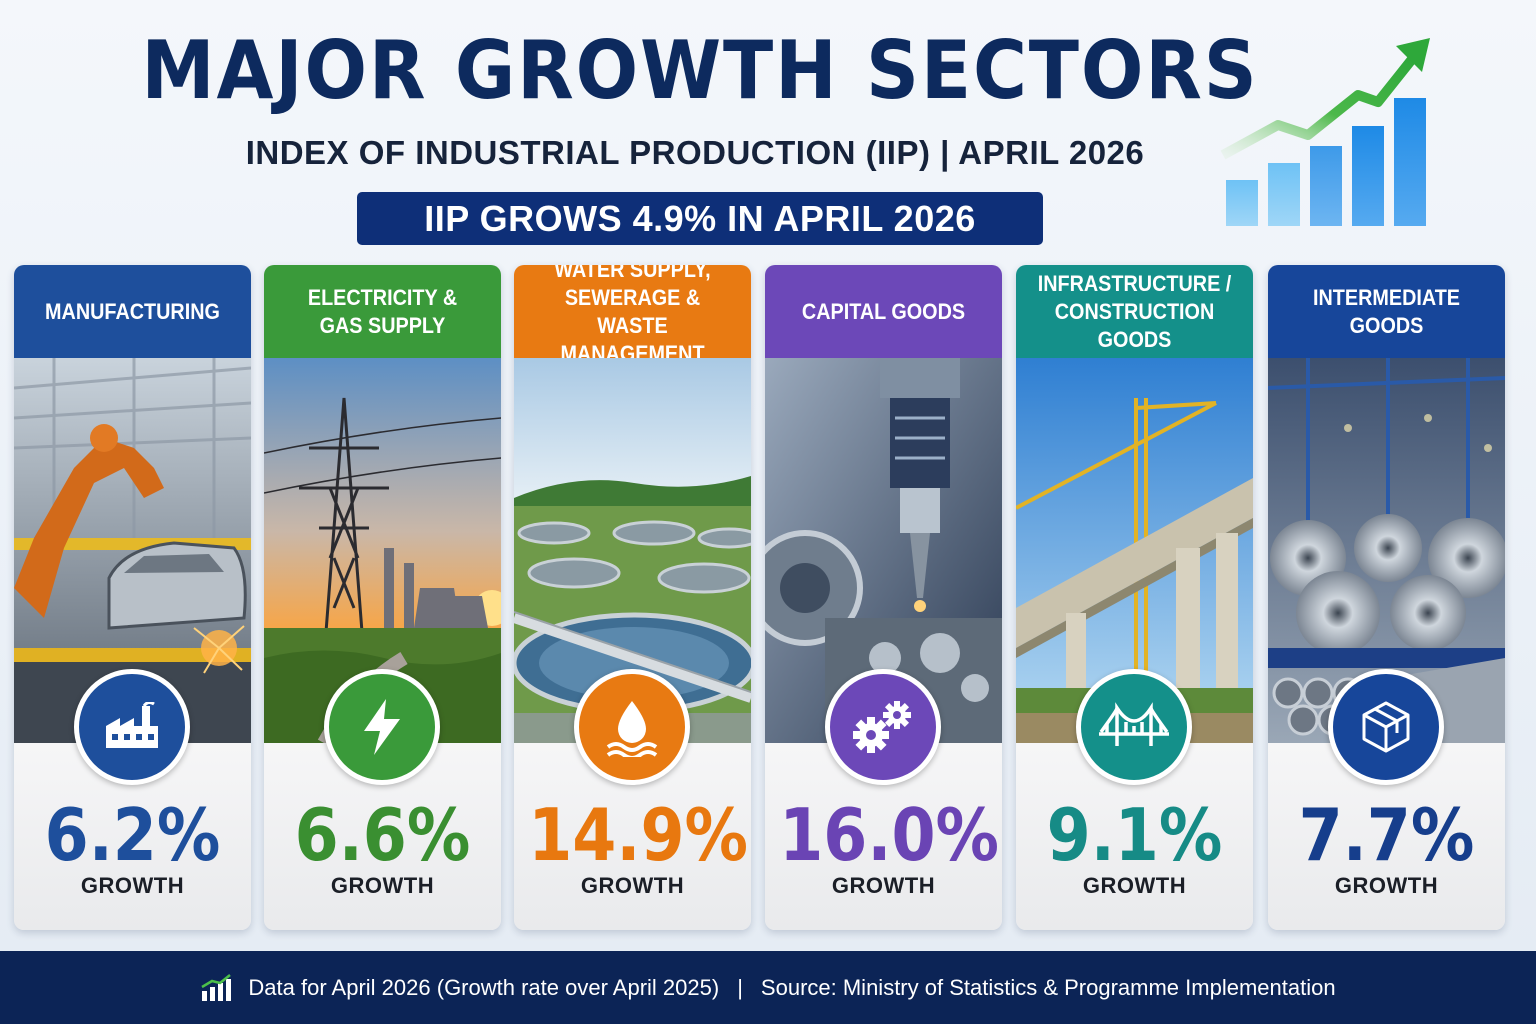 This screenshot has height=1024, width=1536. Describe the element at coordinates (883, 727) in the screenshot. I see `gears-icon` at that location.